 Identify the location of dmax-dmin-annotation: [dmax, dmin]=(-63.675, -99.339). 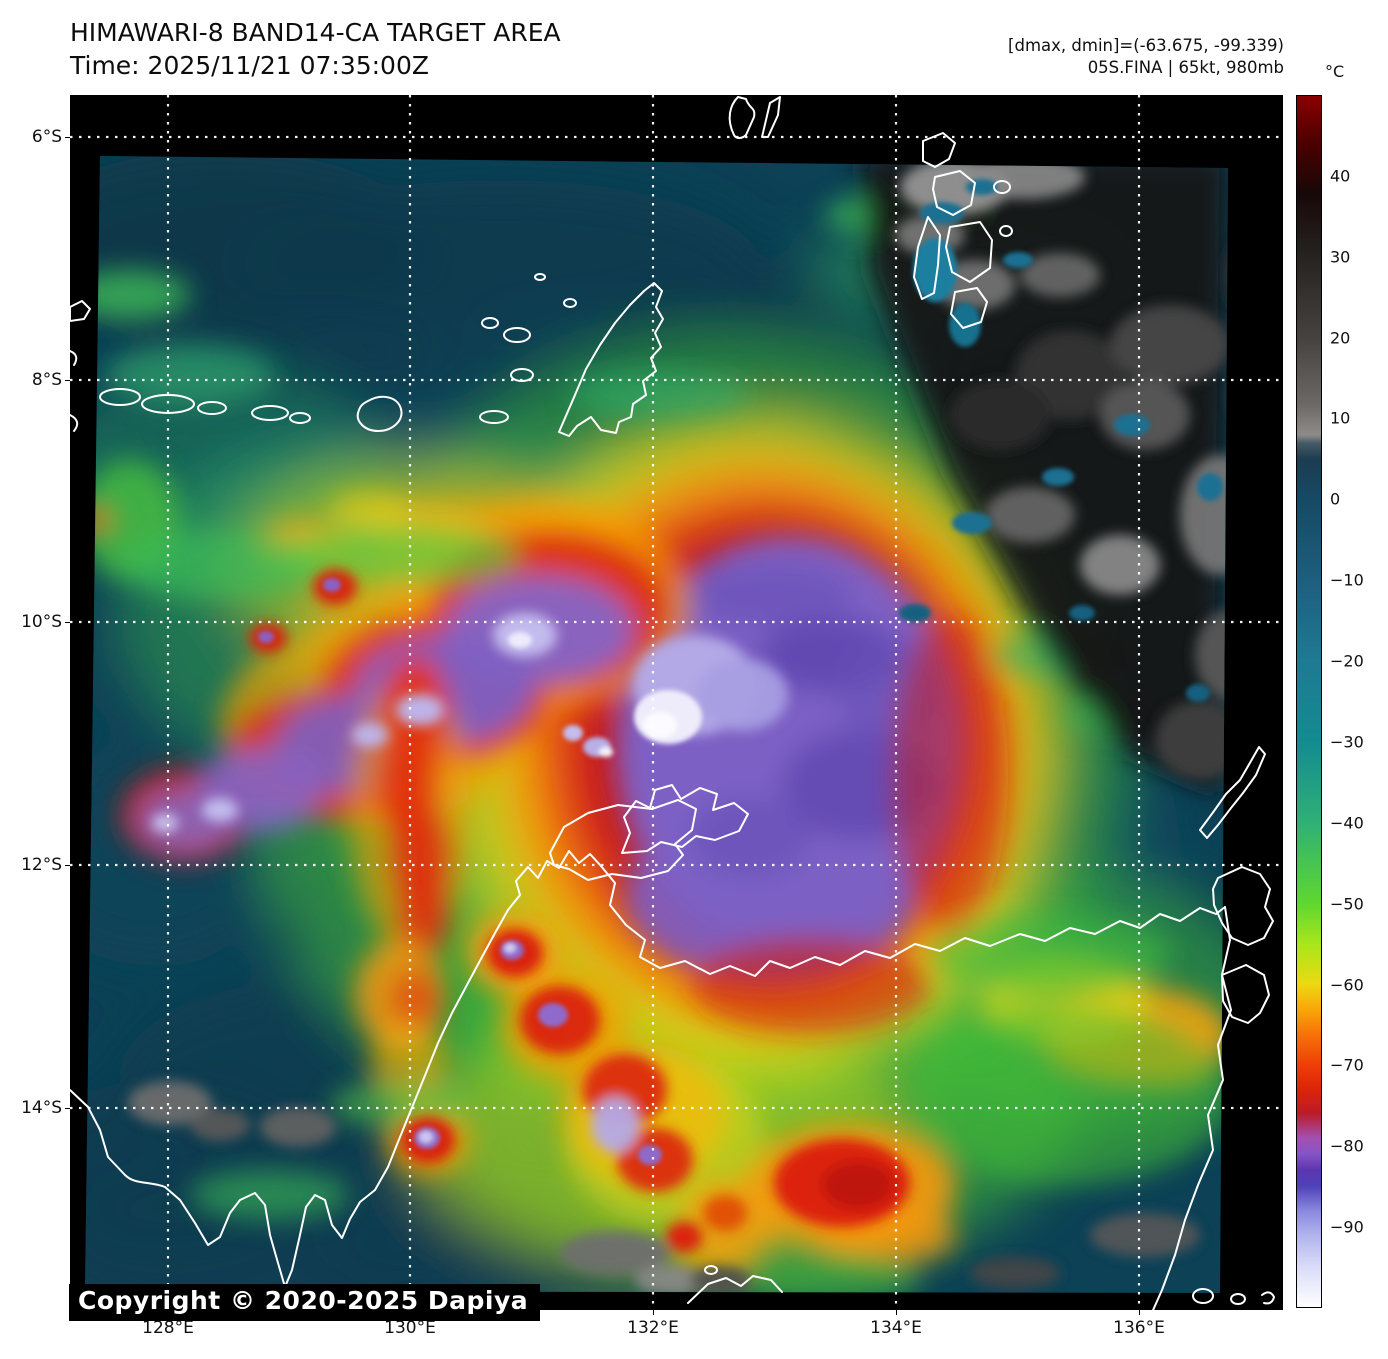
(1146, 45).